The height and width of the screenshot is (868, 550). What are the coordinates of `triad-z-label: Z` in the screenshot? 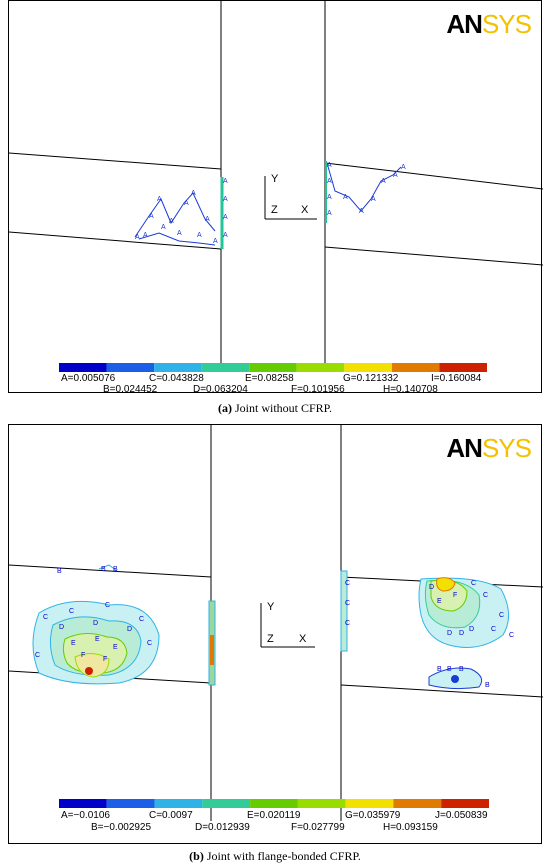 It's located at (270, 639).